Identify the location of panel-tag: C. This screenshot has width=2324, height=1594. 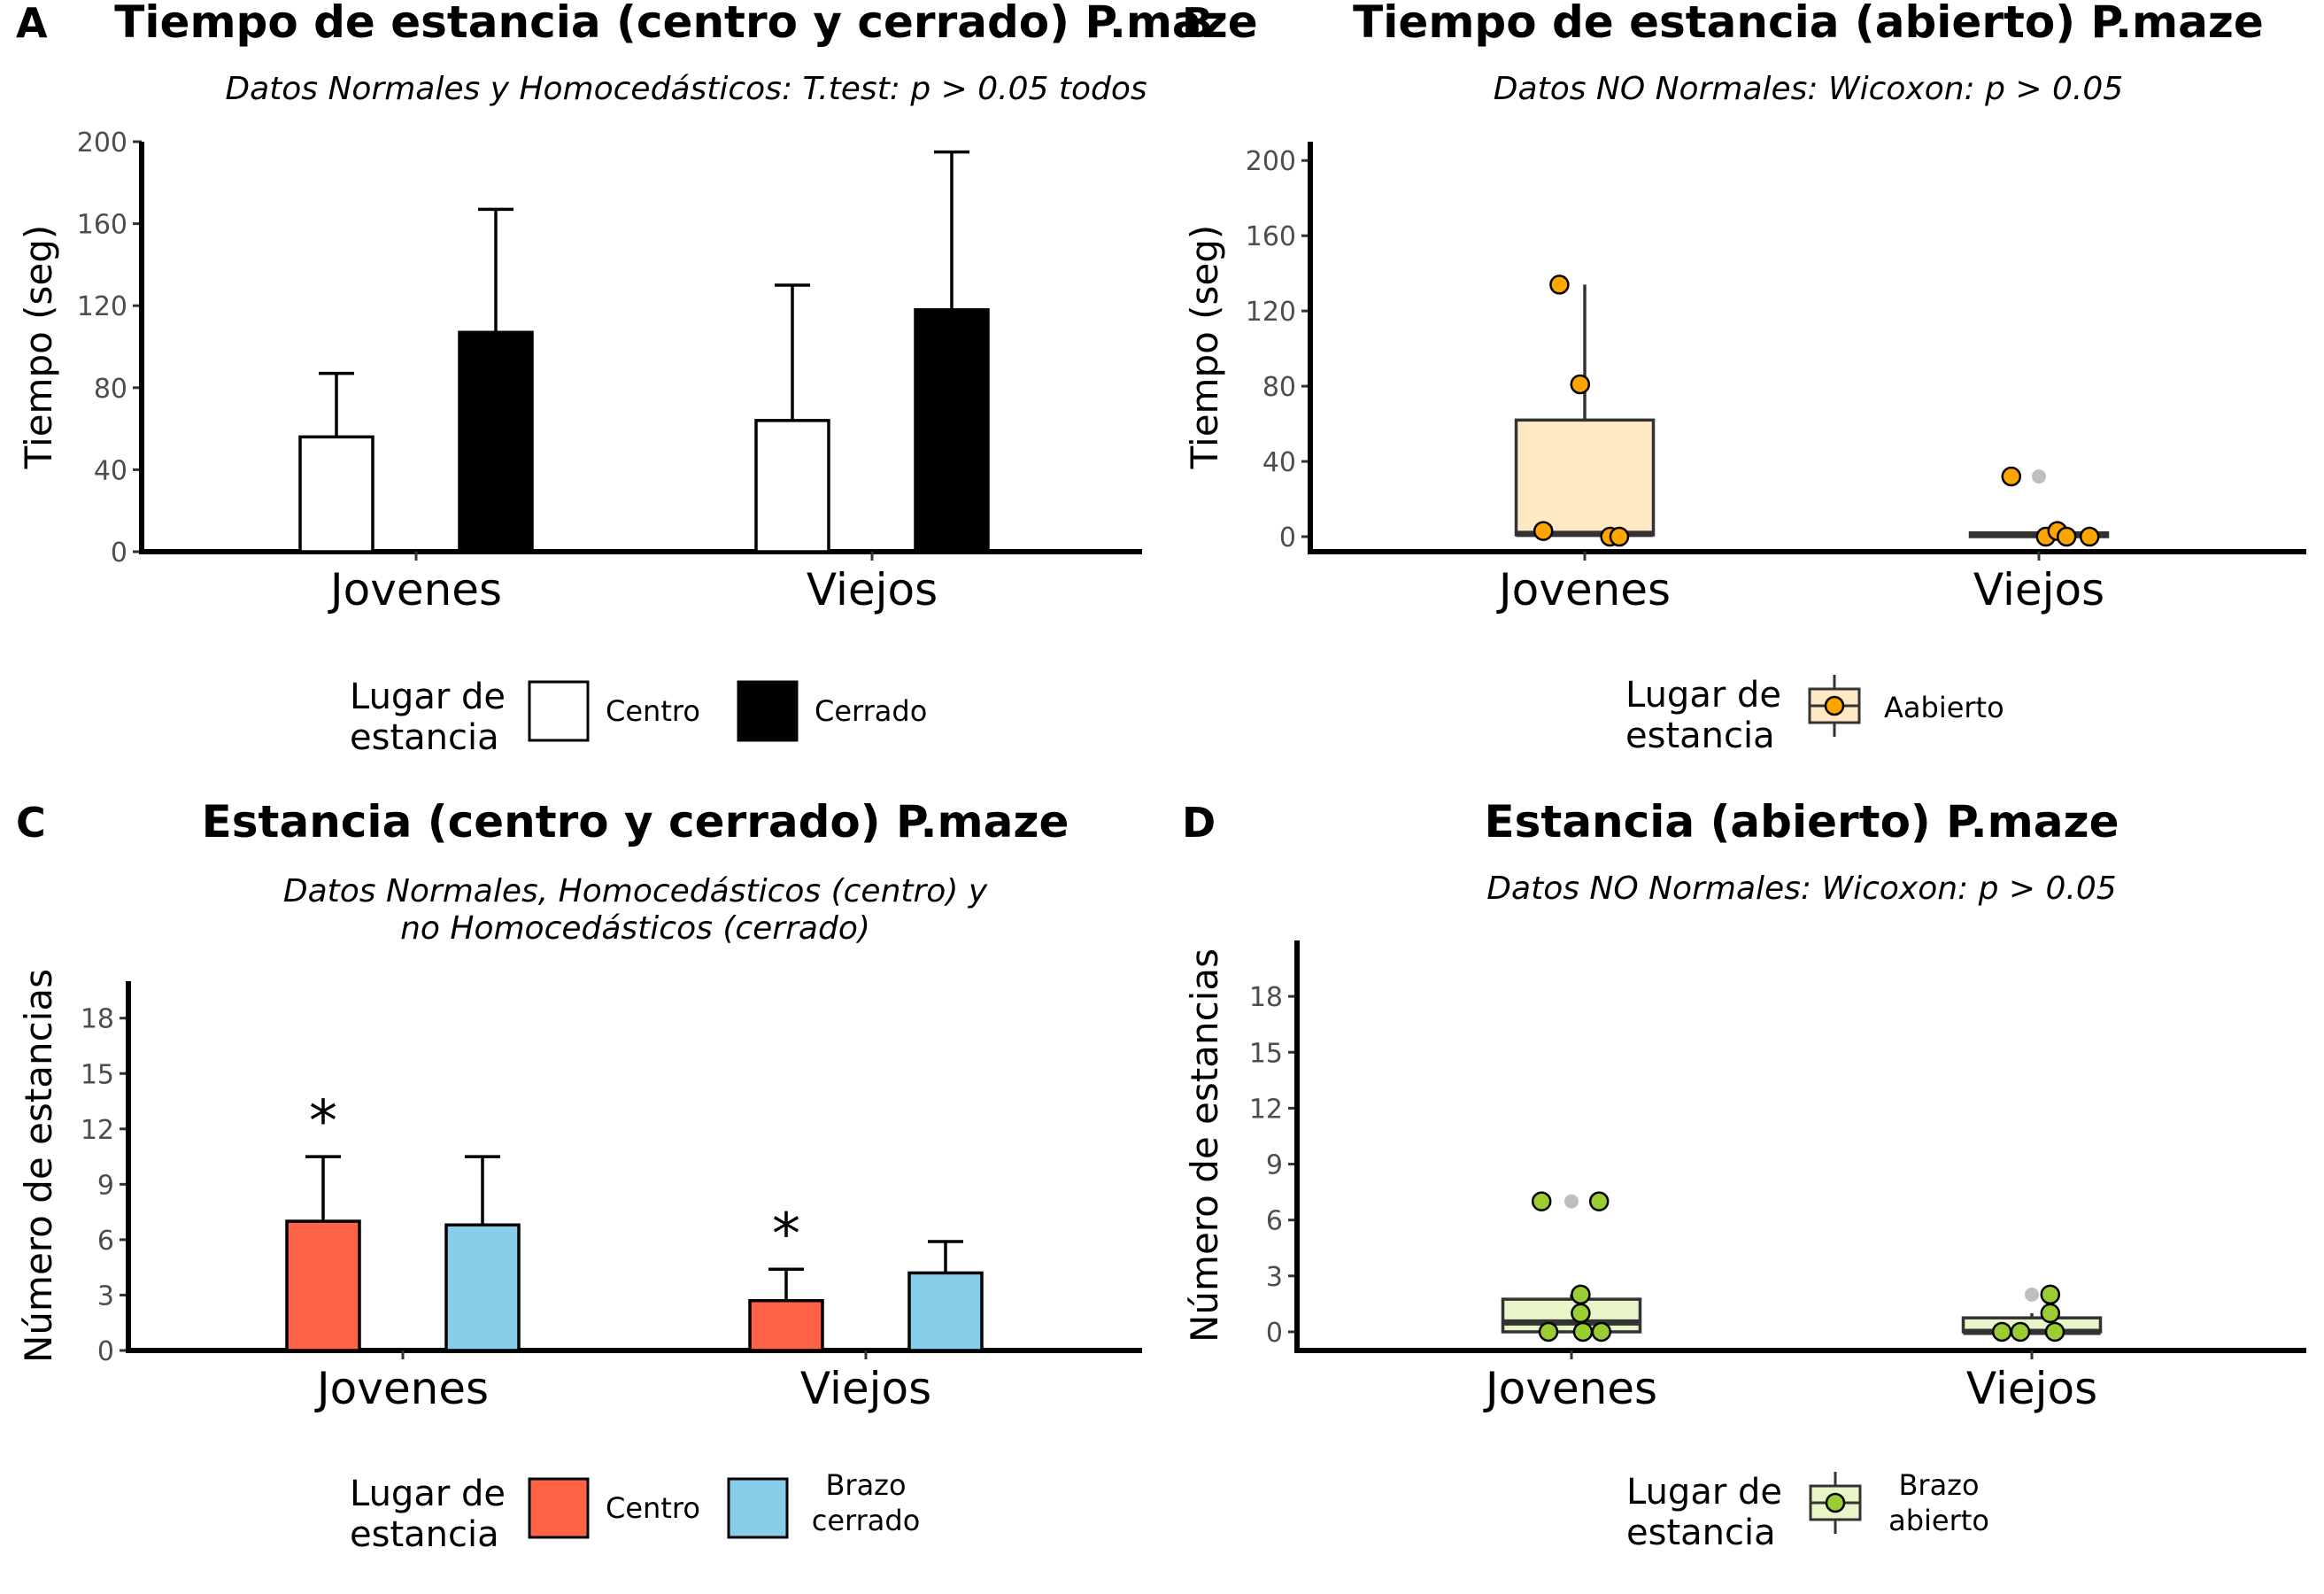
(31, 823).